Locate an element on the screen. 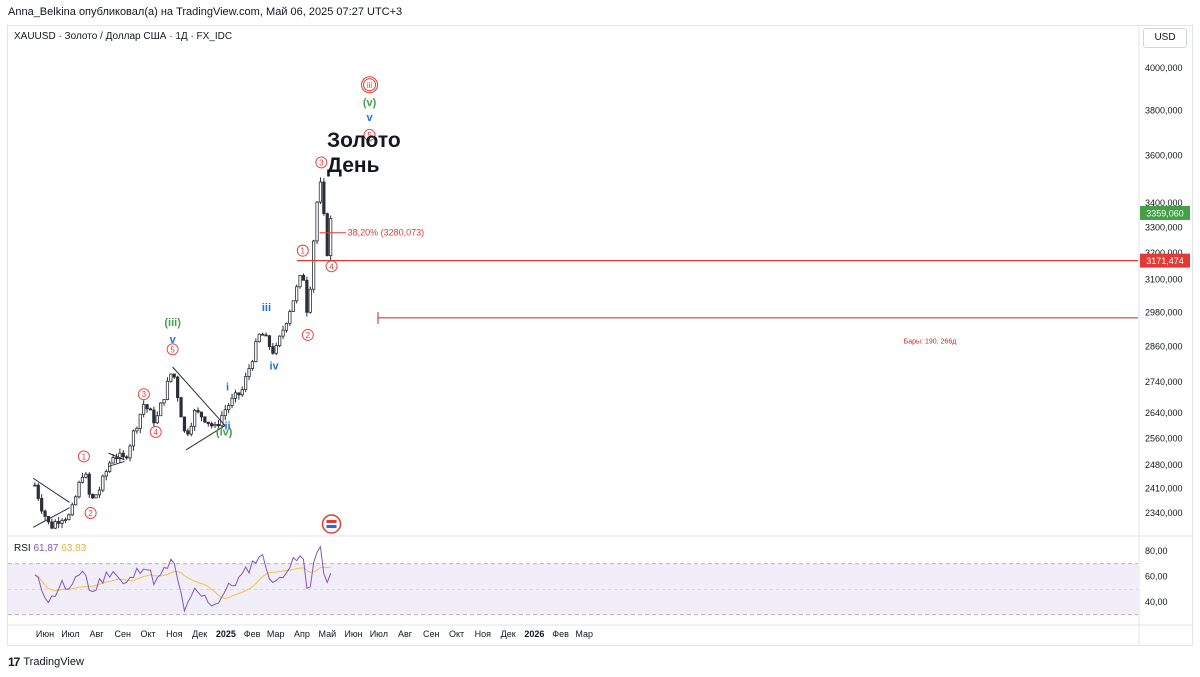  tradingview-logo-icon: 17 is located at coordinates (14, 662).